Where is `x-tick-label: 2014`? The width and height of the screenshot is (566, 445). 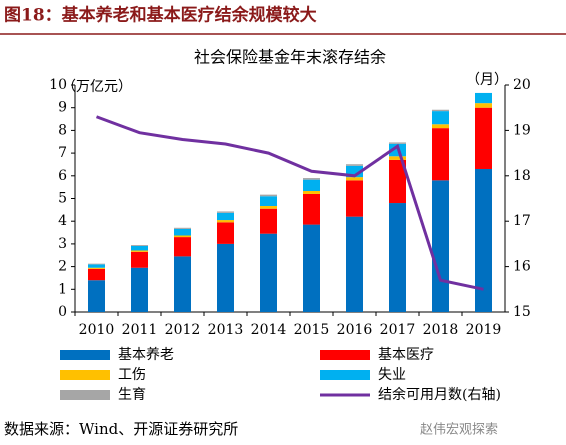
x-tick-label: 2014 is located at coordinates (269, 330).